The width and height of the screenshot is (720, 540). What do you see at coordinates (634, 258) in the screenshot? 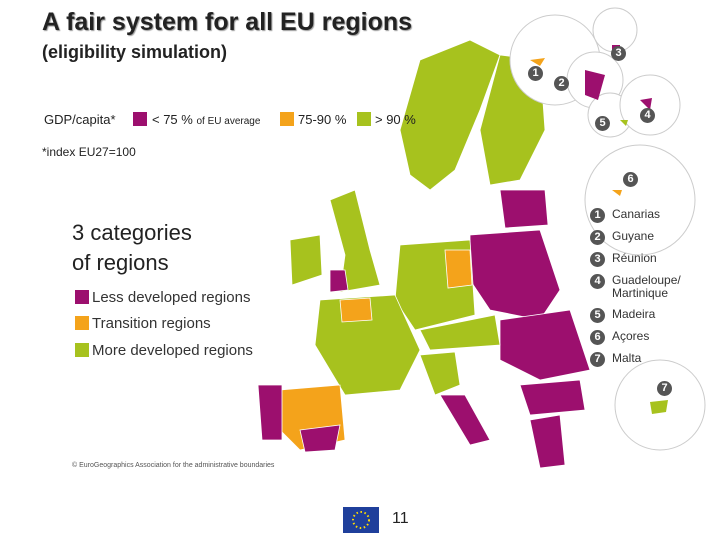
I see `list-label: Réunion` at bounding box center [634, 258].